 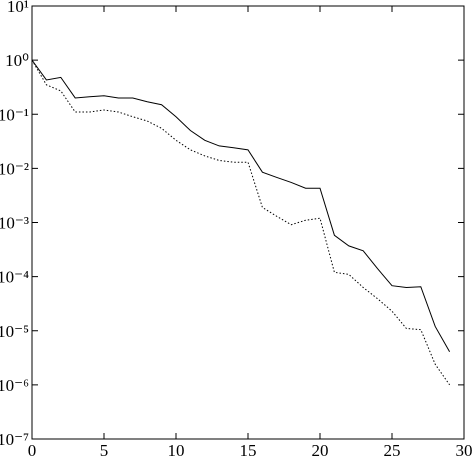 I want to click on x-tick-label: 15, so click(x=248, y=450).